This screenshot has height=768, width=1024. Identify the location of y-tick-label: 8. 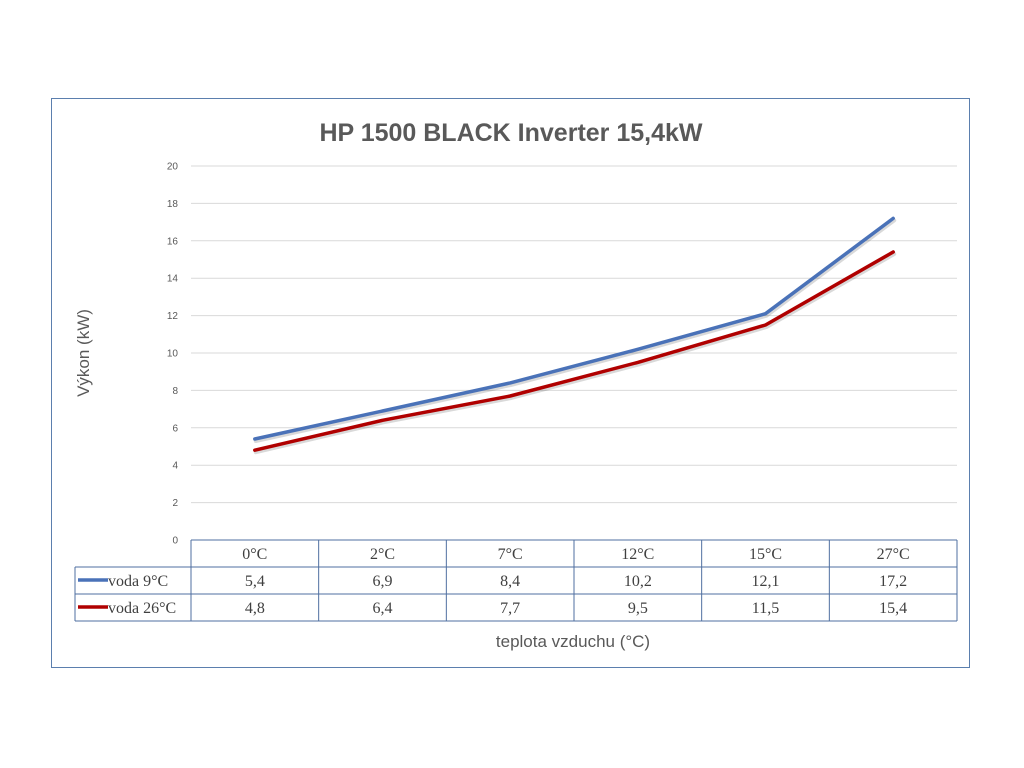
(175, 391).